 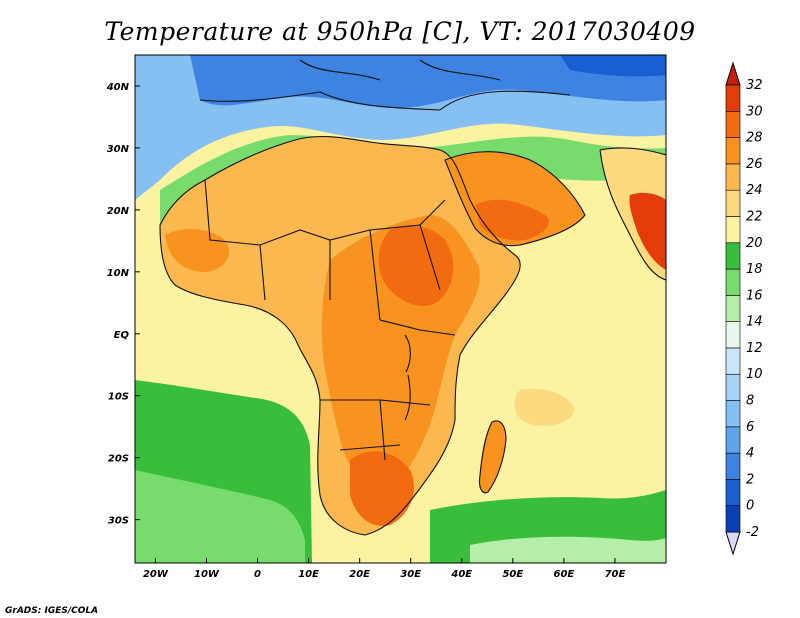 What do you see at coordinates (382, 488) in the screenshot?
I see `south-africa-hot` at bounding box center [382, 488].